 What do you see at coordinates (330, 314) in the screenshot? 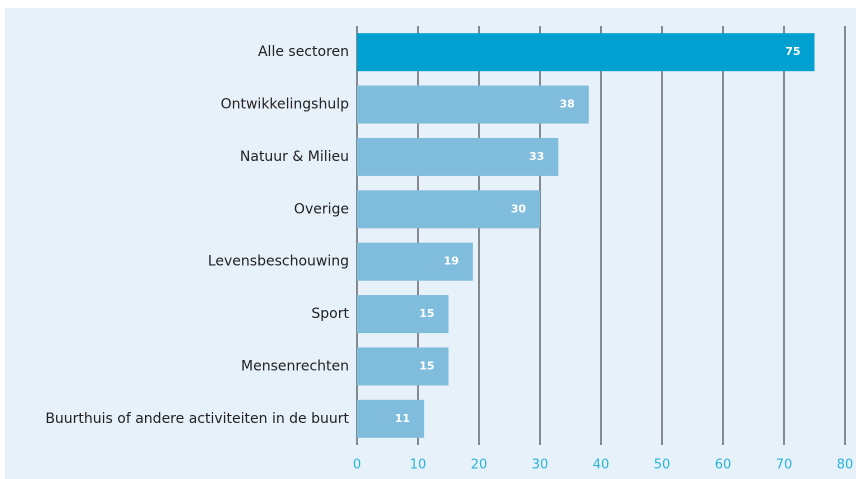
I see `category-label: Sport` at bounding box center [330, 314].